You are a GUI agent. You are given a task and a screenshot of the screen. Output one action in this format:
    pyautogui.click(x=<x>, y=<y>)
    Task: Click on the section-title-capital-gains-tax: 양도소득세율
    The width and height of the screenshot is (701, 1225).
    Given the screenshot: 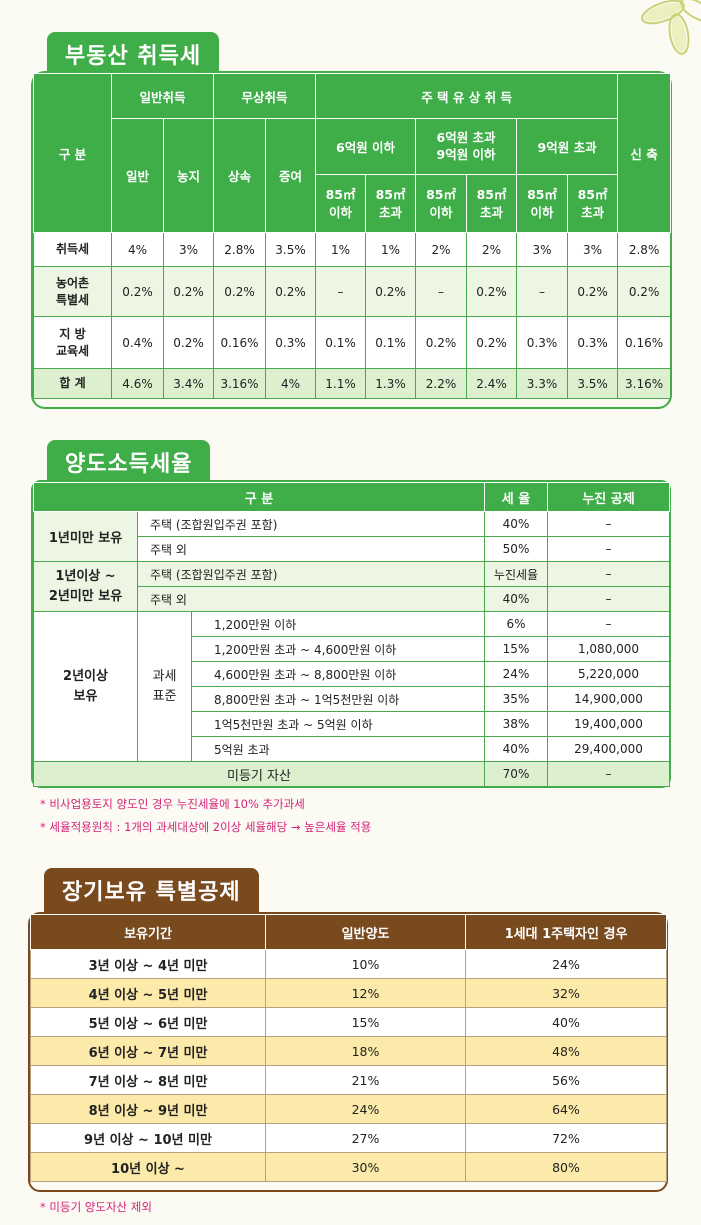 What is the action you would take?
    pyautogui.click(x=129, y=462)
    